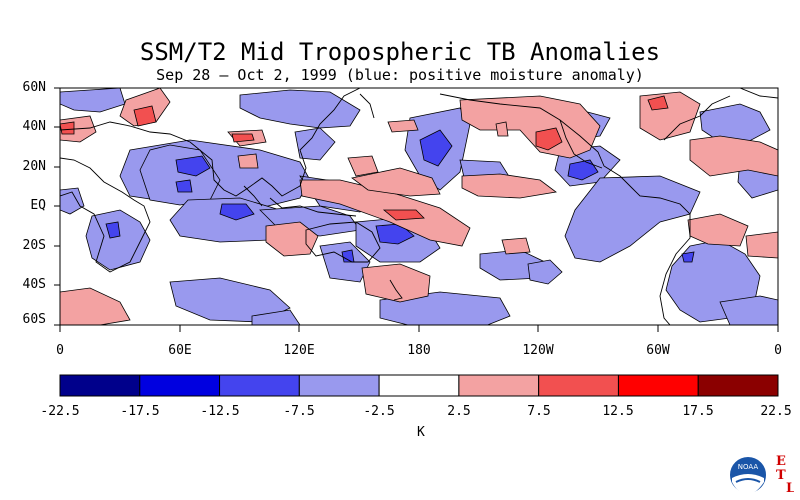 The width and height of the screenshot is (800, 500). I want to click on noaa-etl-logo: NOAA E T L, so click(761, 475).